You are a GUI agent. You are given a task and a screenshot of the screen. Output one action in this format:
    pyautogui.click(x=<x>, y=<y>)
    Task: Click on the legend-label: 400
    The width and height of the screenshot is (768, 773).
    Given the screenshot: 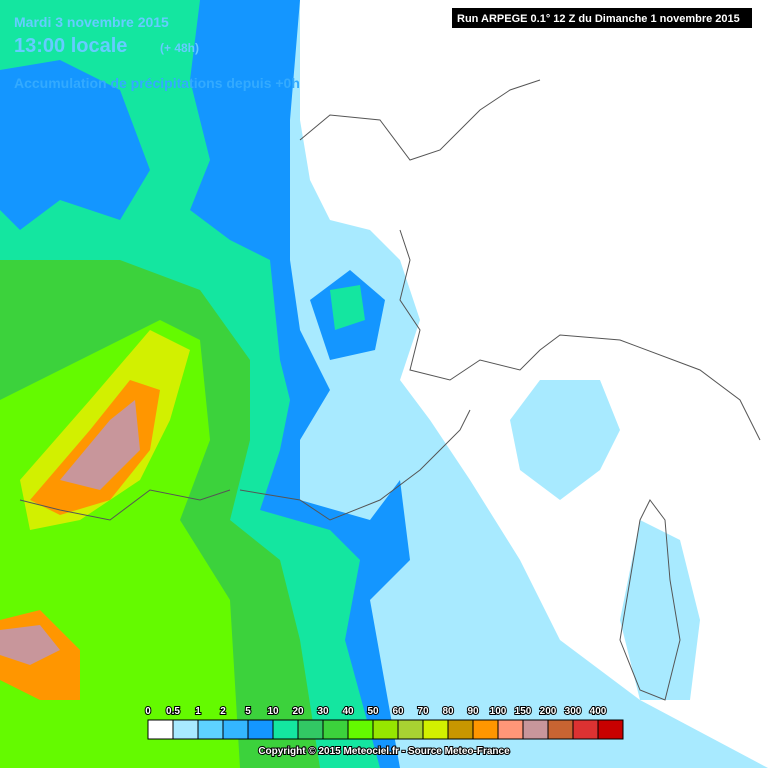 What is the action you would take?
    pyautogui.click(x=598, y=711)
    